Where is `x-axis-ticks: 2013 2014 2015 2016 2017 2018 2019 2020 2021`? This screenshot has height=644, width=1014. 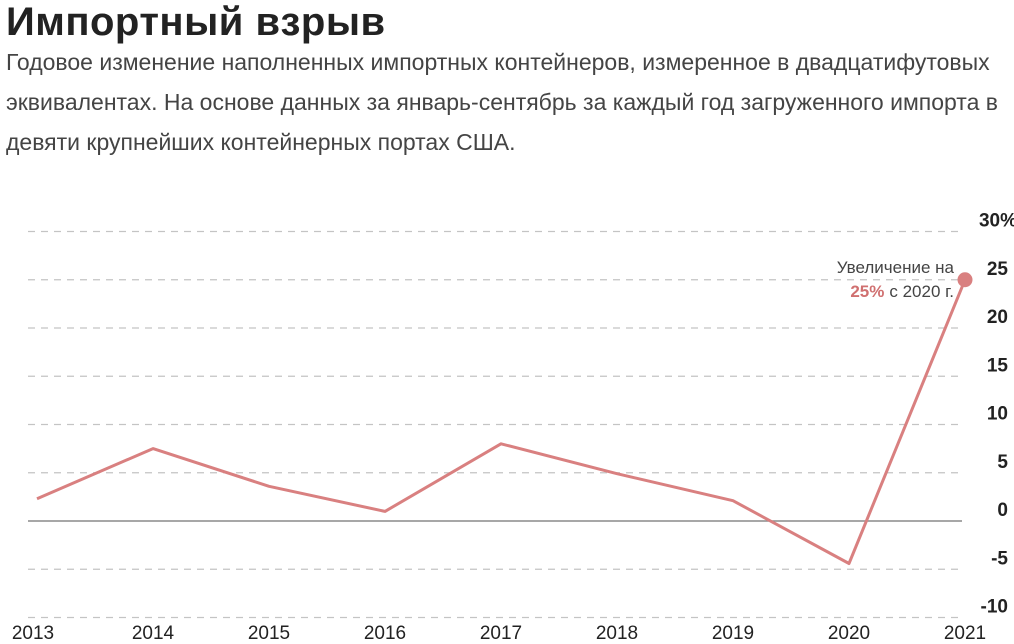
x-axis-ticks: 2013 2014 2015 2016 2017 2018 2019 2020 2021 is located at coordinates (499, 633).